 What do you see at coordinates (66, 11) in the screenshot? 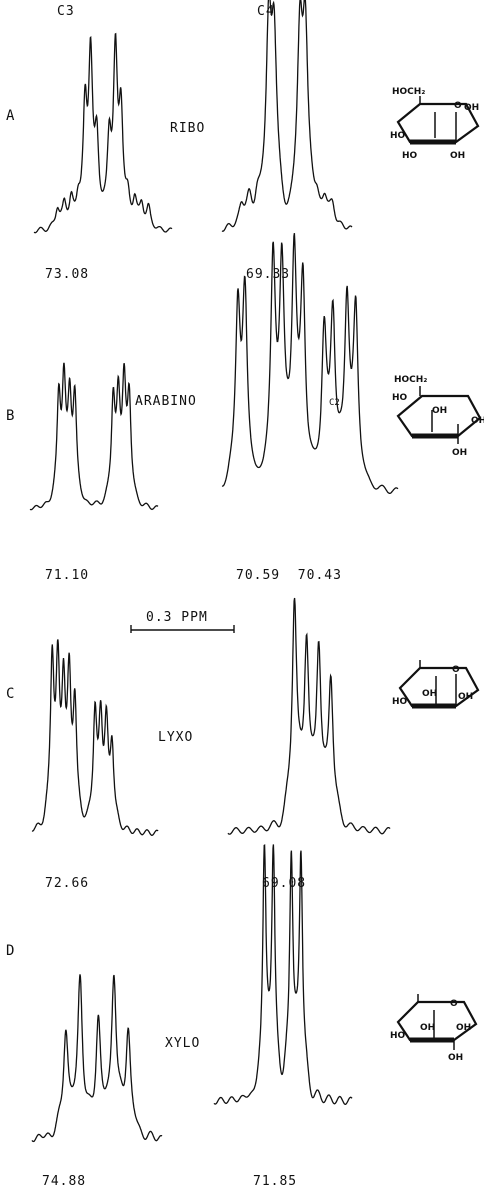
I see `column-header-c3: C3` at bounding box center [66, 11].